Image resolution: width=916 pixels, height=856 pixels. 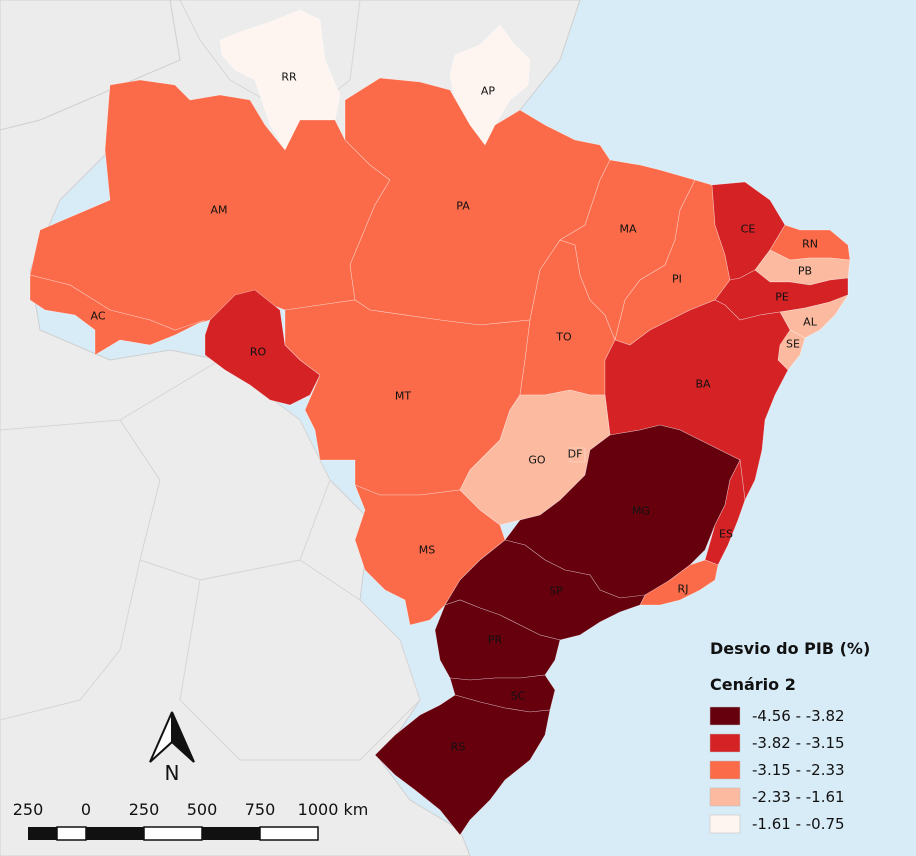 I want to click on legend-subtitle: Cenário 2, so click(x=753, y=684).